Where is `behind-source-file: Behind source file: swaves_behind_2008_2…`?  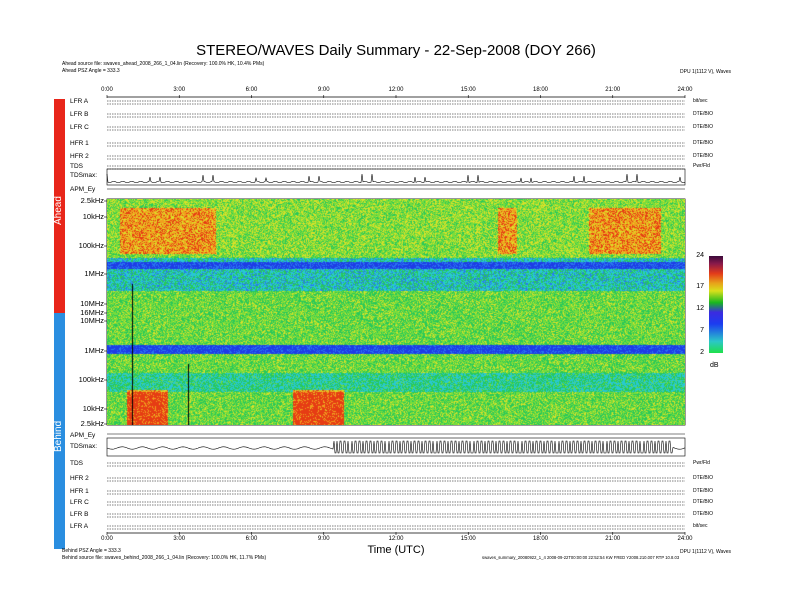
behind-source-file: Behind source file: swaves_behind_2008_2… is located at coordinates (164, 558).